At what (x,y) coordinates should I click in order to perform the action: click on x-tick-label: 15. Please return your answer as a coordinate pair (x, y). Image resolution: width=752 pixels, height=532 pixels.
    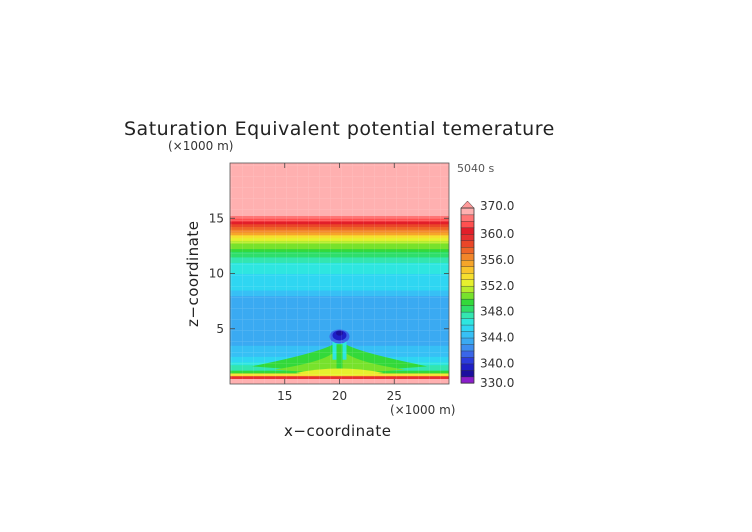
    Looking at the image, I should click on (284, 396).